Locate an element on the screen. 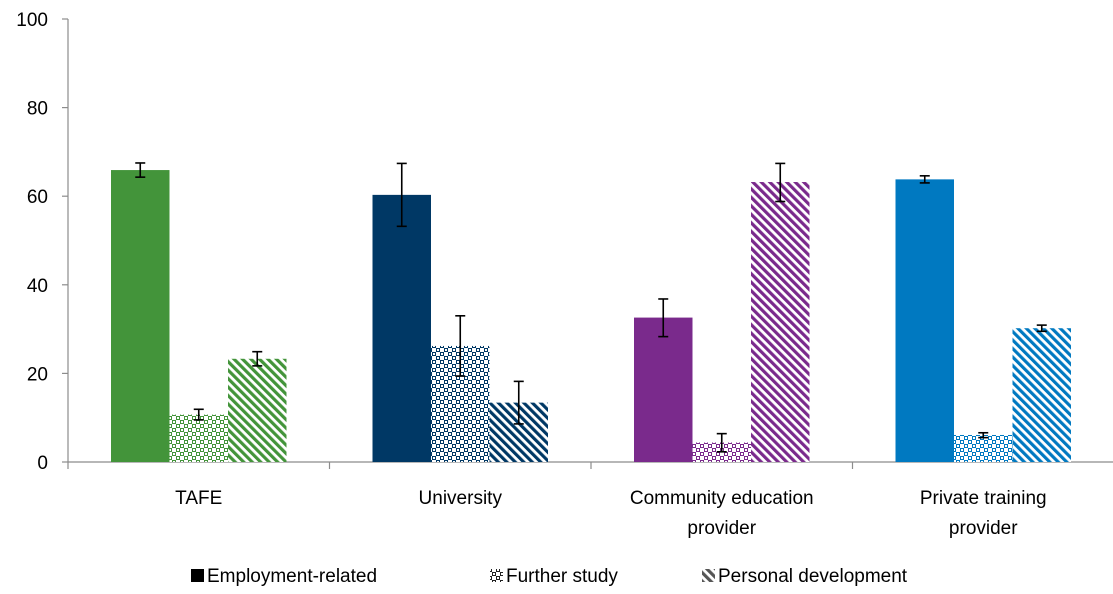 The width and height of the screenshot is (1113, 594). y-tick-label: 60 is located at coordinates (37, 197).